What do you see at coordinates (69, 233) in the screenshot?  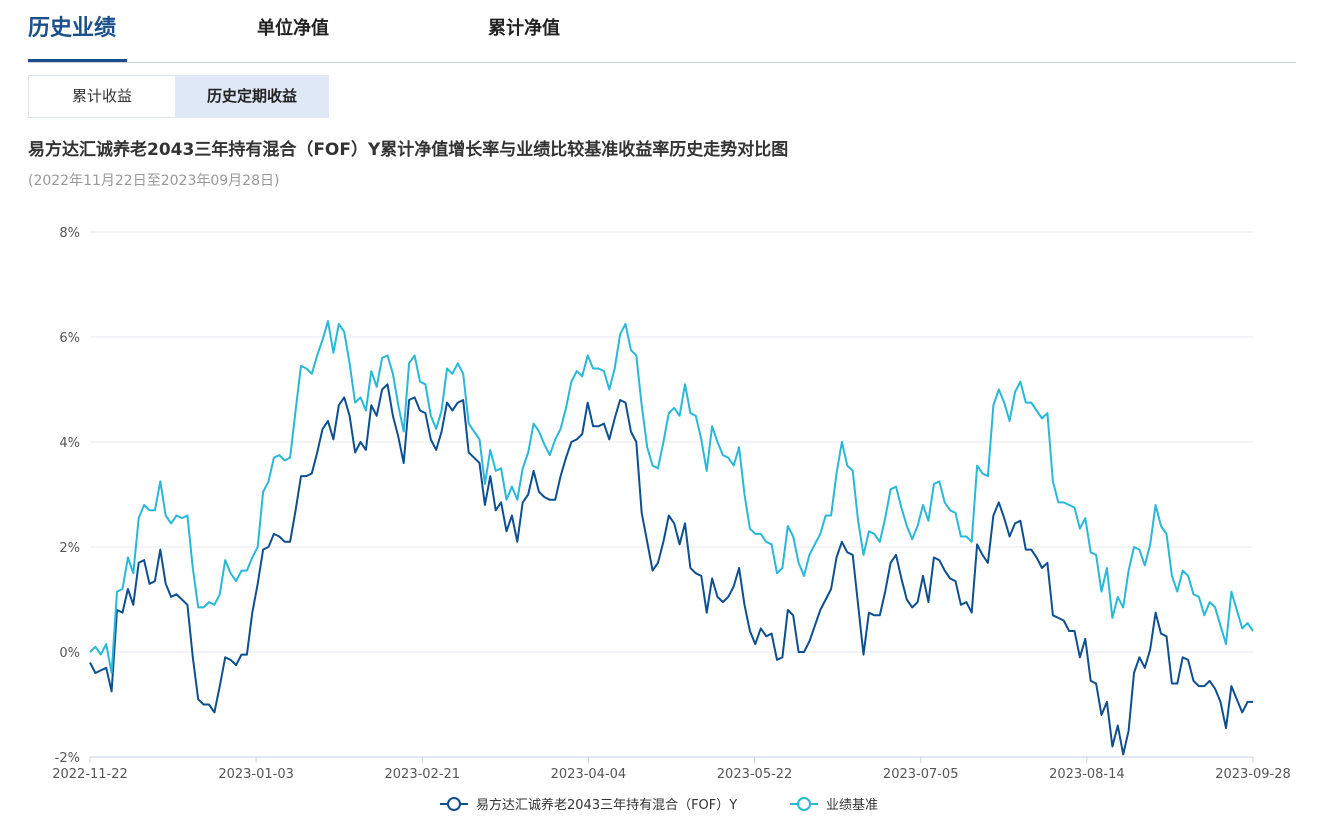 I see `y-tick-label: 8%` at bounding box center [69, 233].